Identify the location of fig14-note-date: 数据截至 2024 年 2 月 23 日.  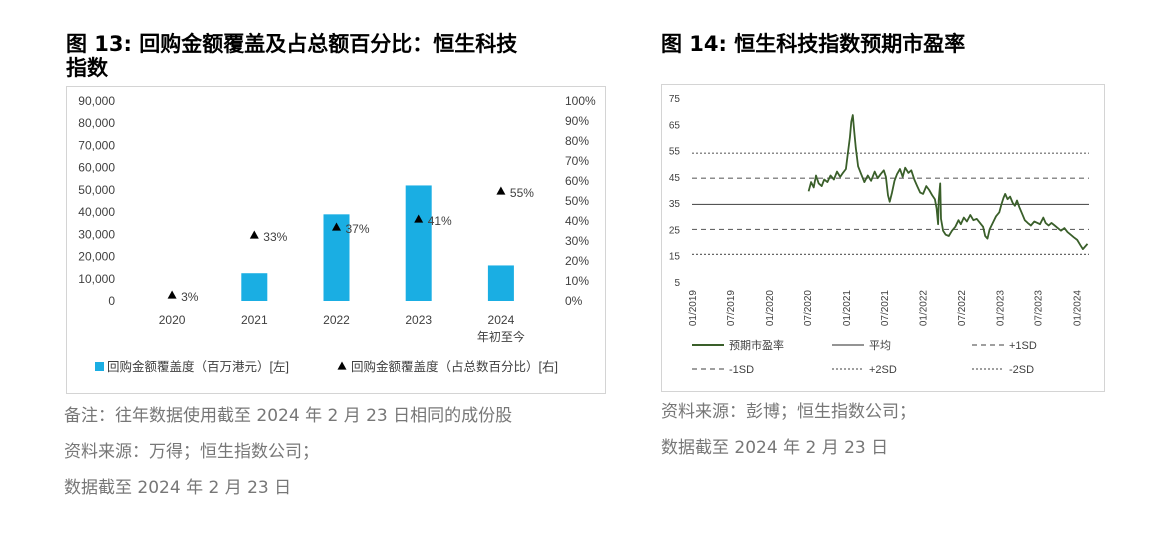
(775, 448).